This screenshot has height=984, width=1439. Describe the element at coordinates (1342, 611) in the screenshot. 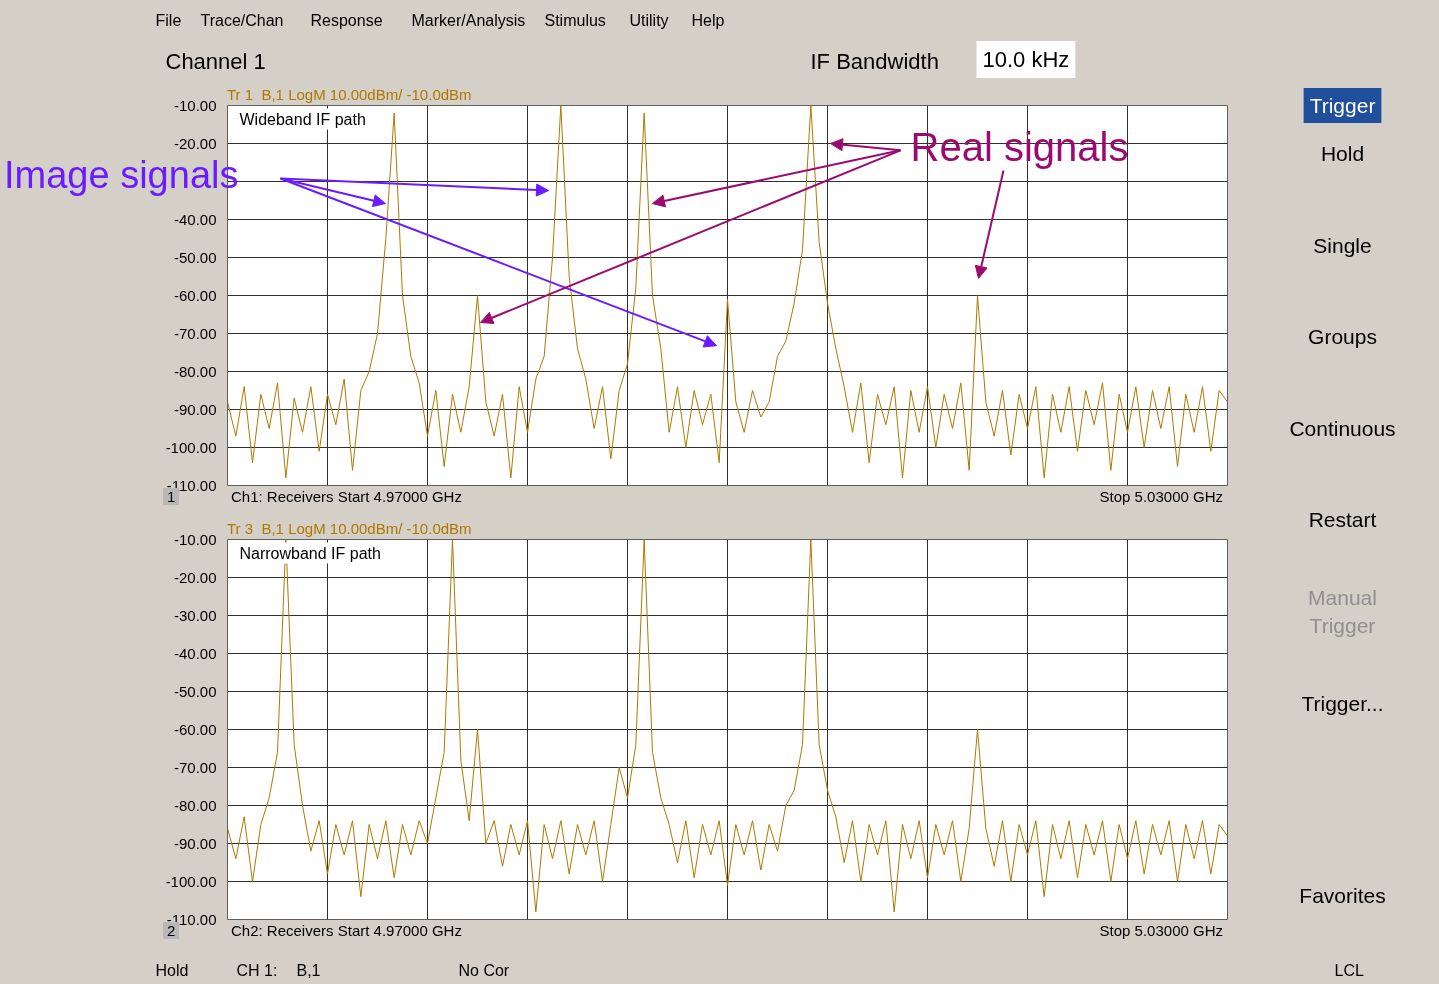

I see `text: Manual Trigger` at that location.